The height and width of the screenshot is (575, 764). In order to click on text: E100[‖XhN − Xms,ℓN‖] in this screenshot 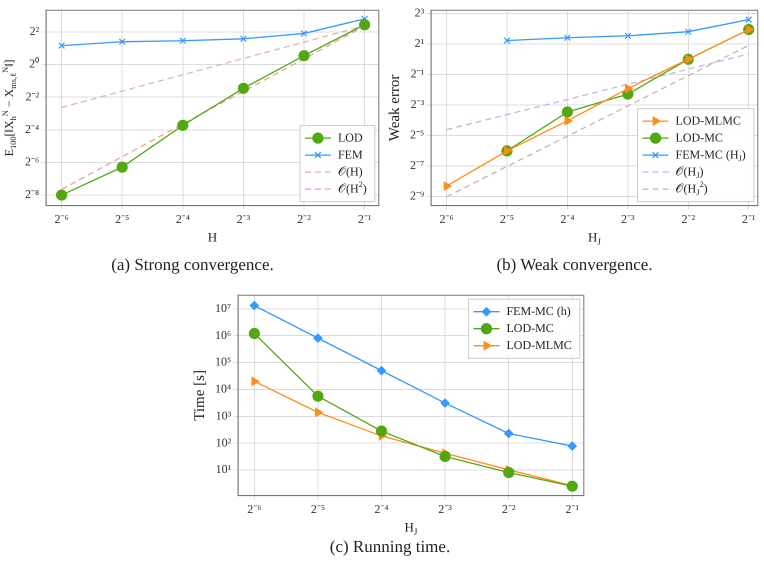, I will do `click(9, 107)`.